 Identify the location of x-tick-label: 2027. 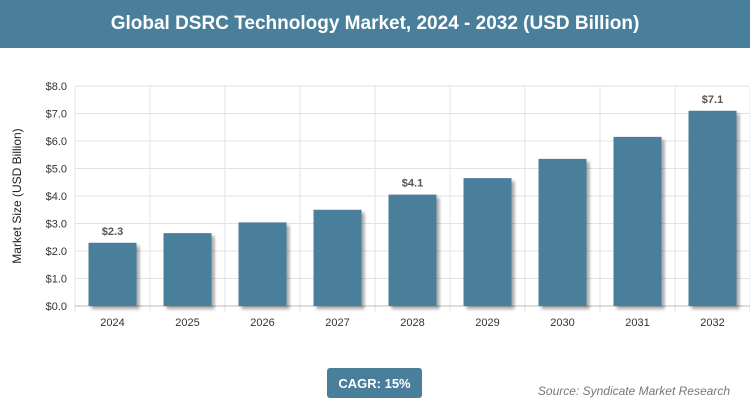
(337, 323).